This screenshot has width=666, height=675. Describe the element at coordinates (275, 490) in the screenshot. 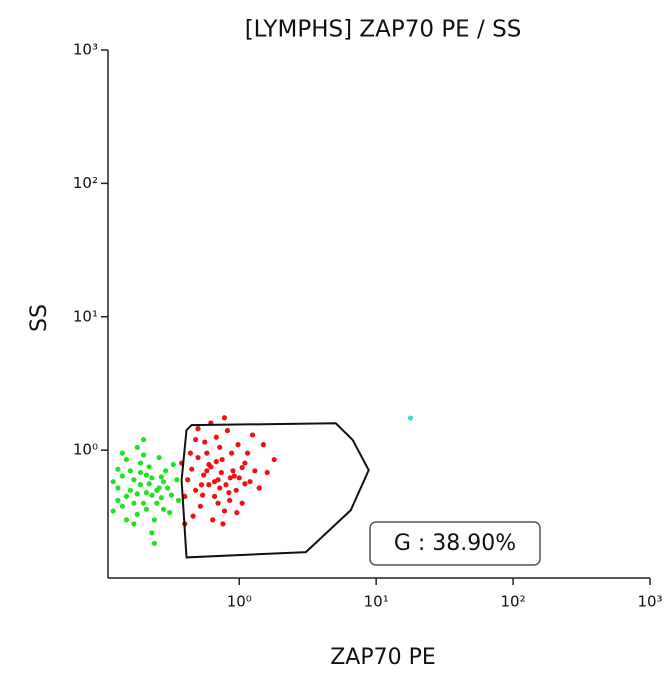

I see `gate-polygon` at that location.